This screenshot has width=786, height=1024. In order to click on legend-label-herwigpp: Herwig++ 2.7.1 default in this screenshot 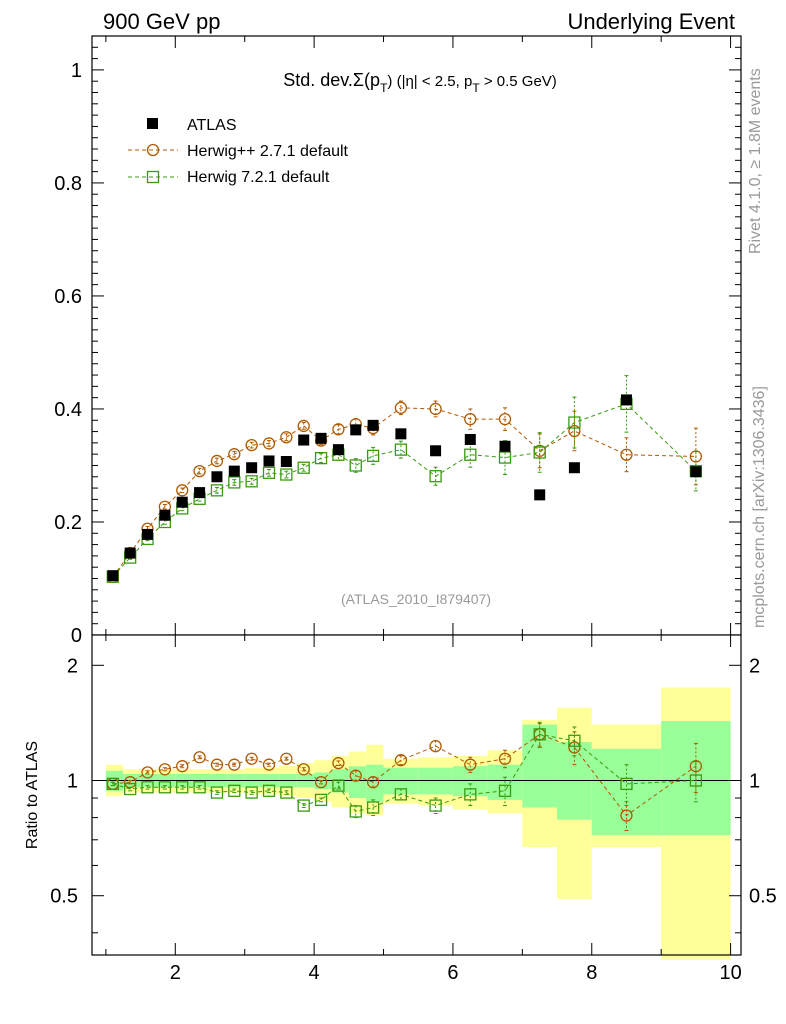, I will do `click(268, 151)`.